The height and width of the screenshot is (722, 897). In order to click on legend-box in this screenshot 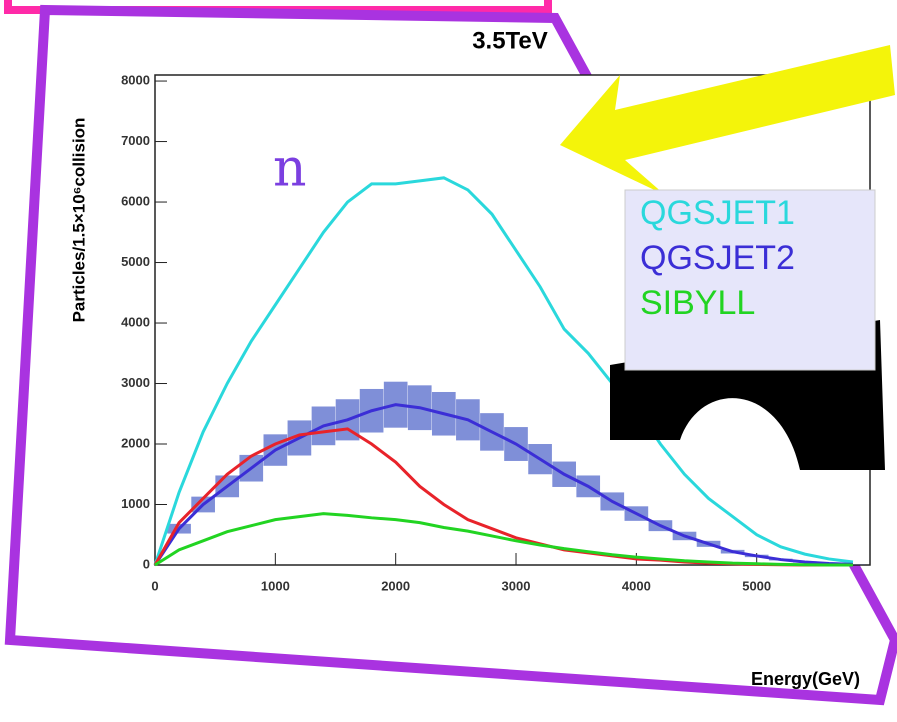, I will do `click(750, 280)`.